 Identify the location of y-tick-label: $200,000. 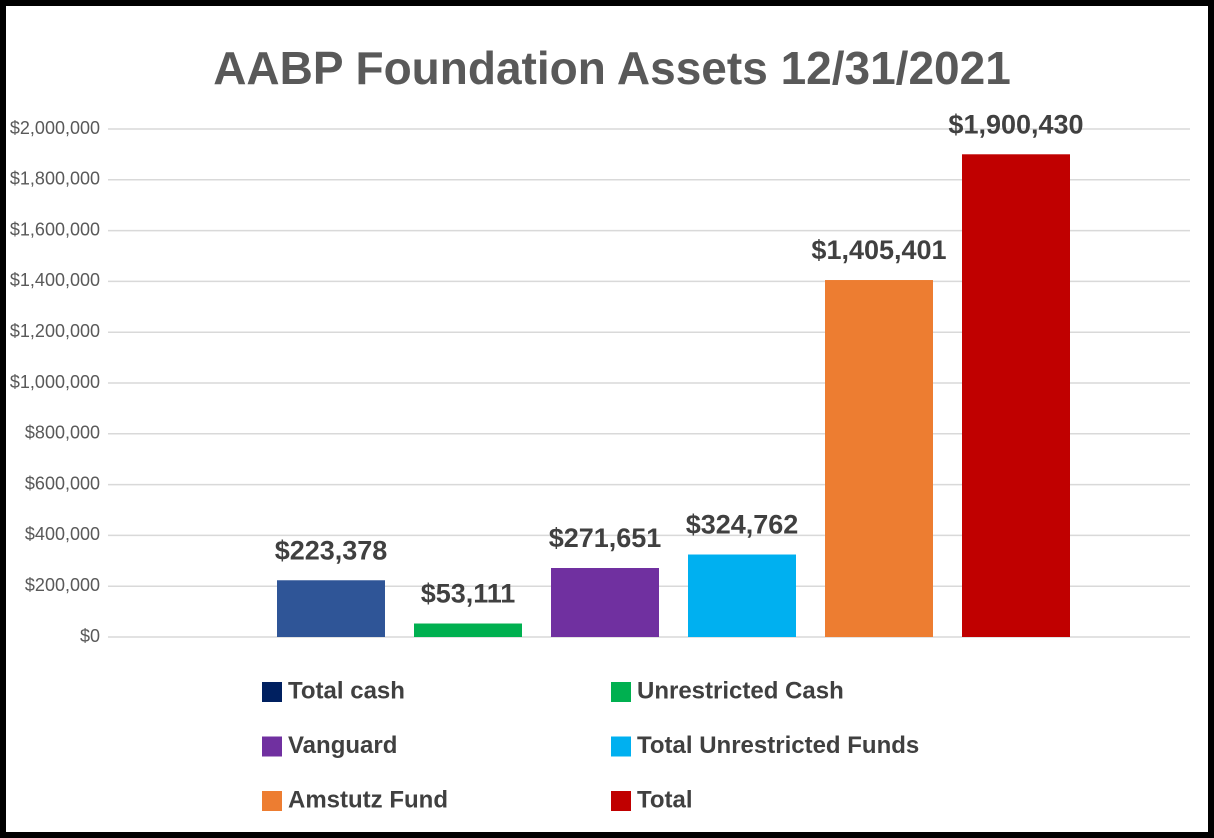
(62, 585).